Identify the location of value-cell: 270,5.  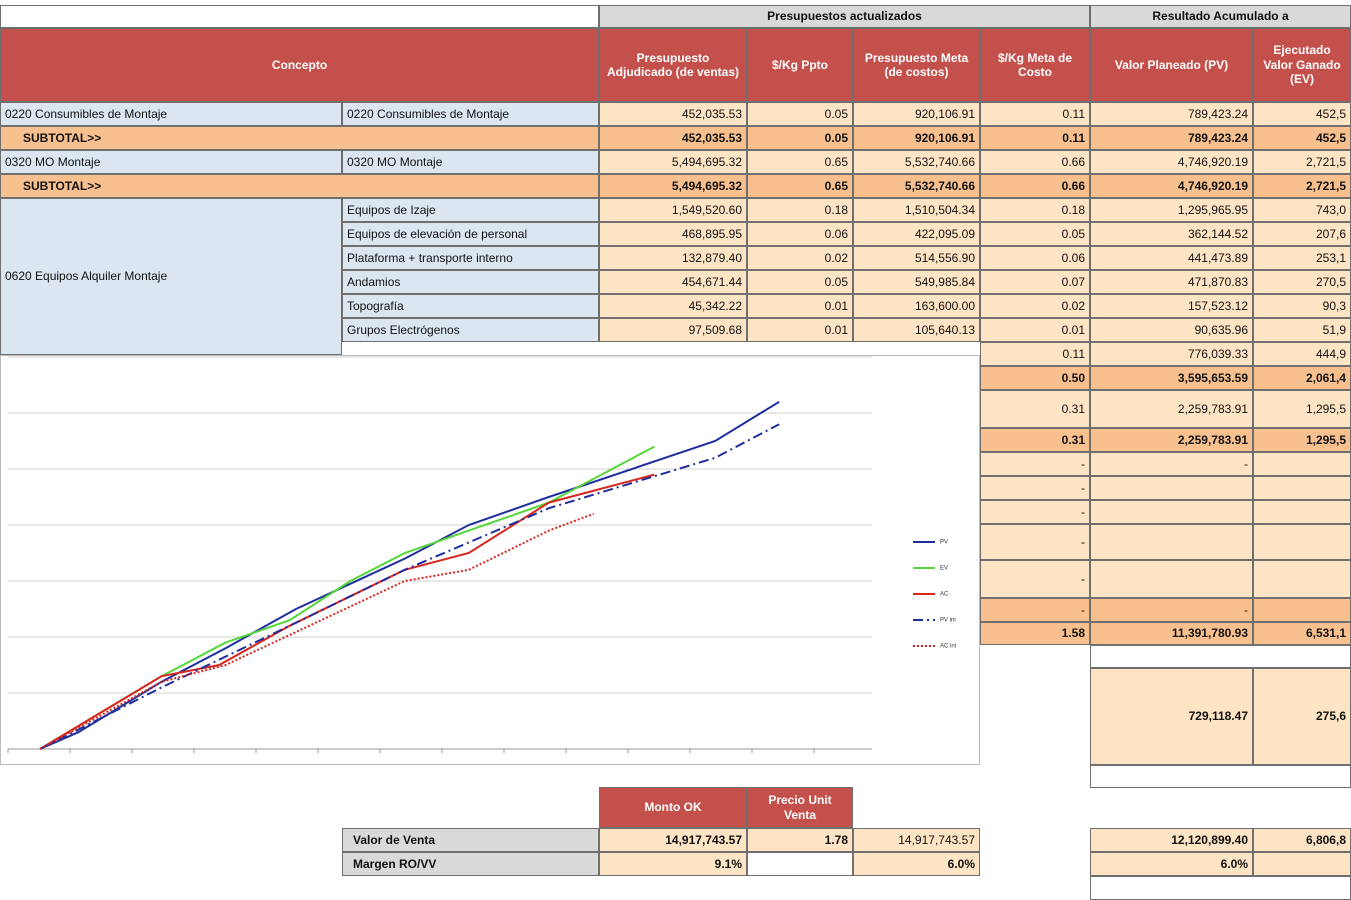
(1302, 282).